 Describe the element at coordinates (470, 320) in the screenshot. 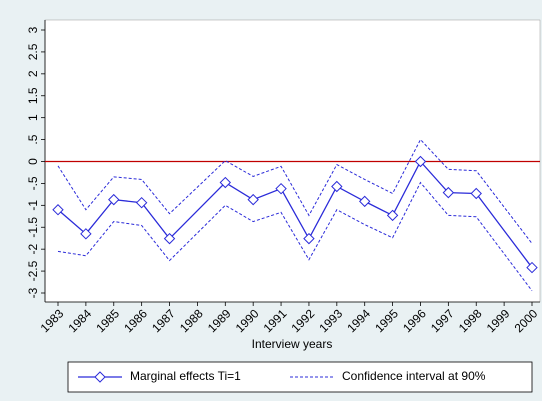

I see `x-tick-label: 1998` at that location.